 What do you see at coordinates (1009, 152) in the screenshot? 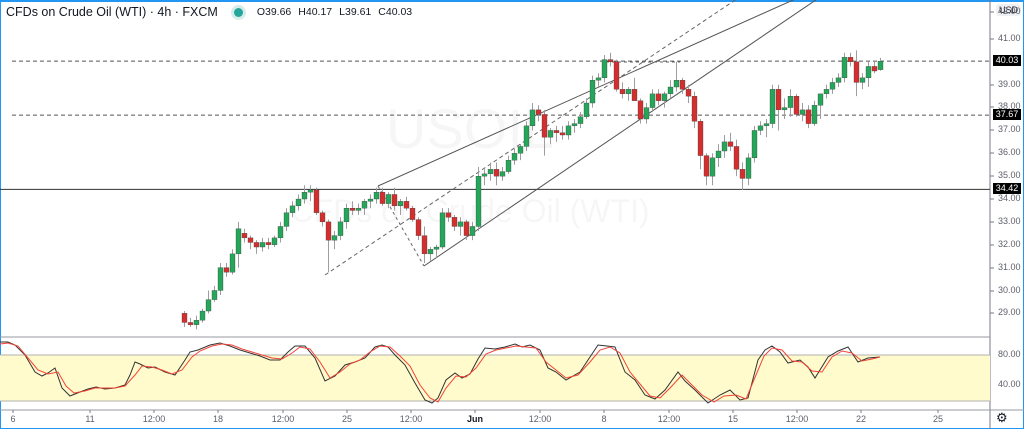
I see `price-tick-label: 36.00` at bounding box center [1009, 152].